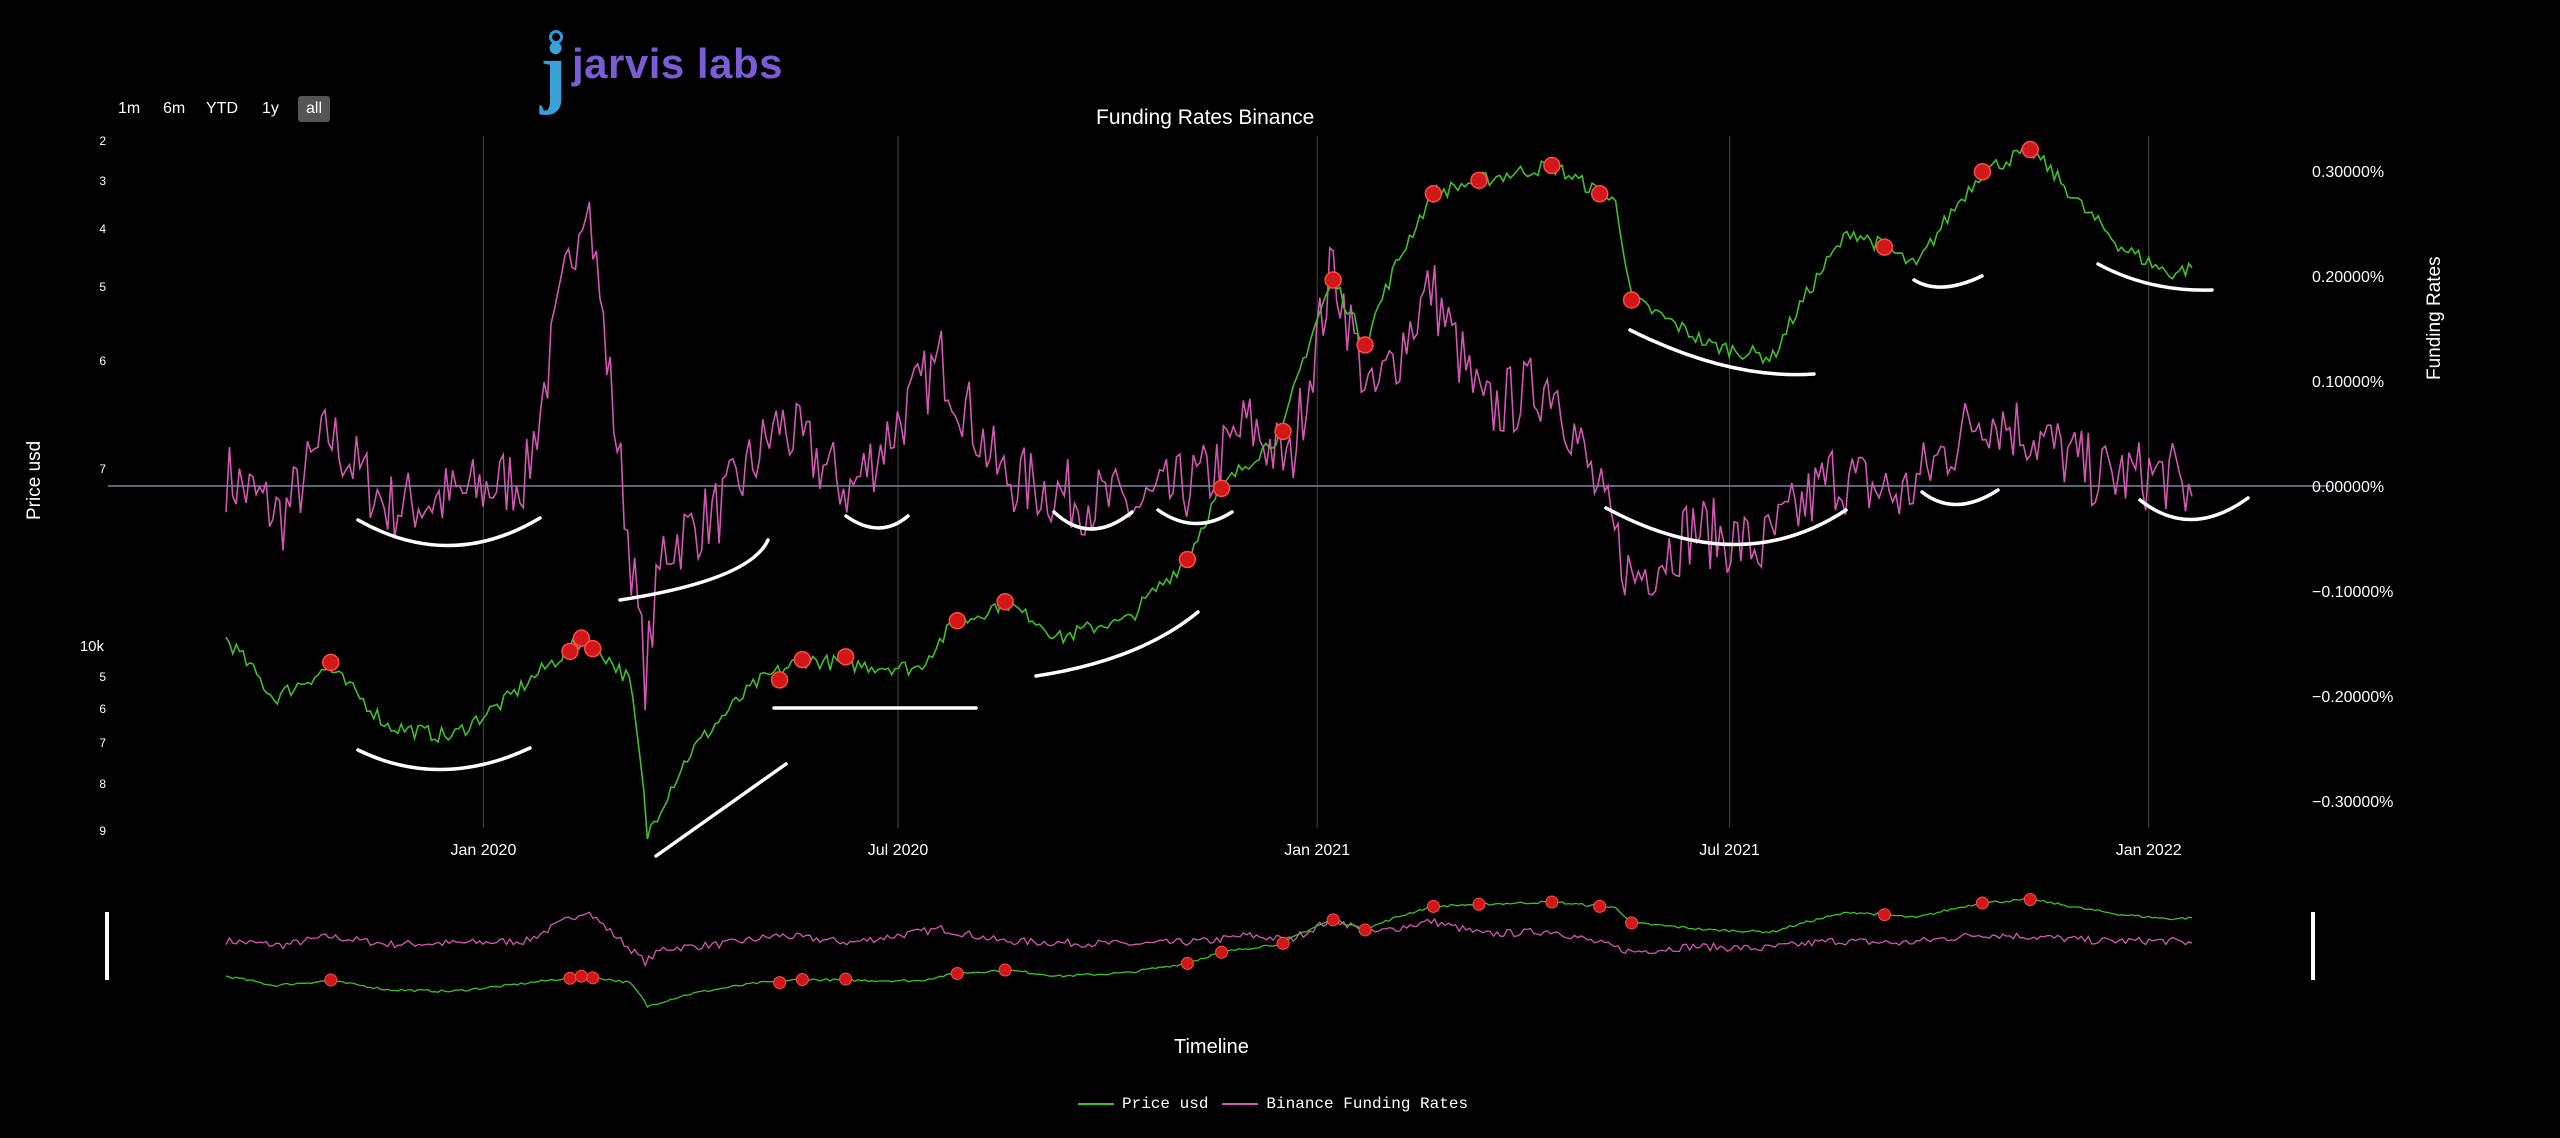  Describe the element at coordinates (107, 946) in the screenshot. I see `range-slider-left-handle` at that location.